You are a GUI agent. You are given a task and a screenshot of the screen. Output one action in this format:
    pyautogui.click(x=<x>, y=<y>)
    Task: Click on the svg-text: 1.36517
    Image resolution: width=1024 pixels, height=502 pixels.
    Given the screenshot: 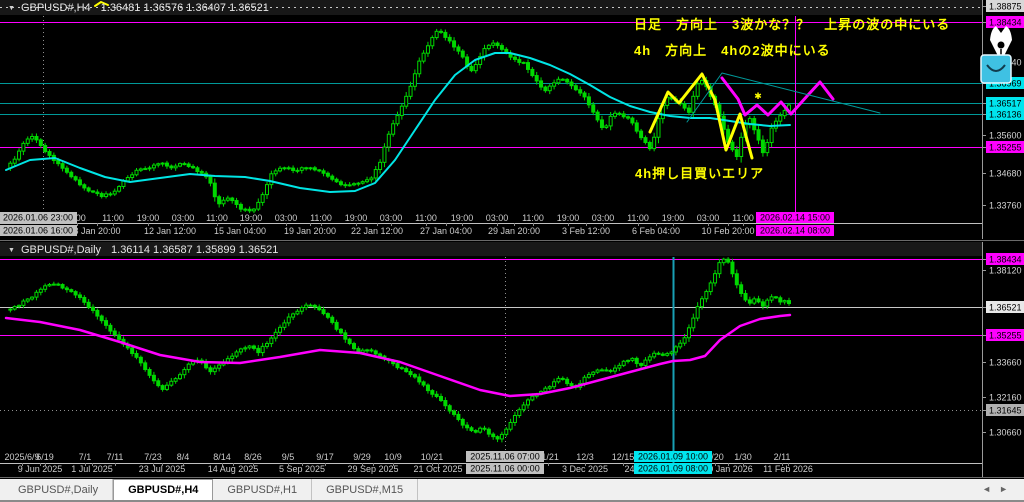 What is the action you would take?
    pyautogui.click(x=1005, y=104)
    